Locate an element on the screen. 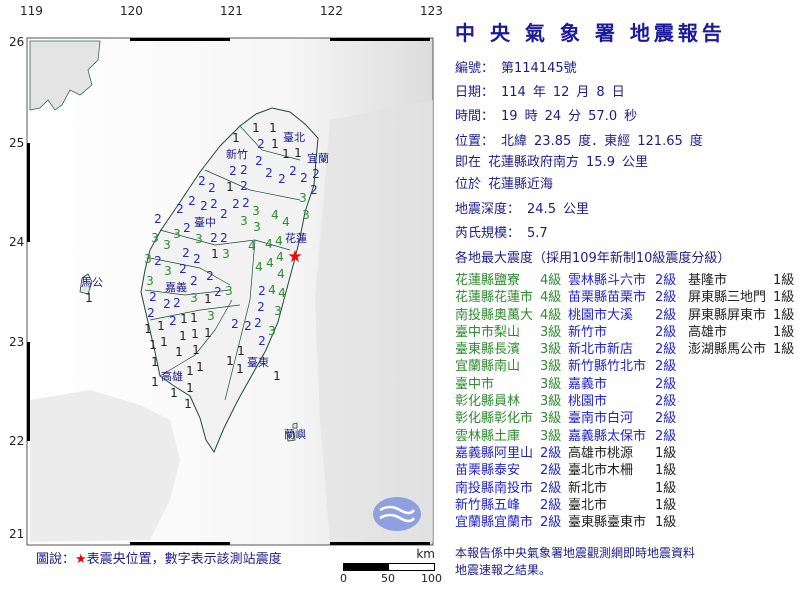 Image resolution: width=800 pixels, height=600 pixels. station-name: 宜蘭縣宜蘭市 is located at coordinates (494, 523).